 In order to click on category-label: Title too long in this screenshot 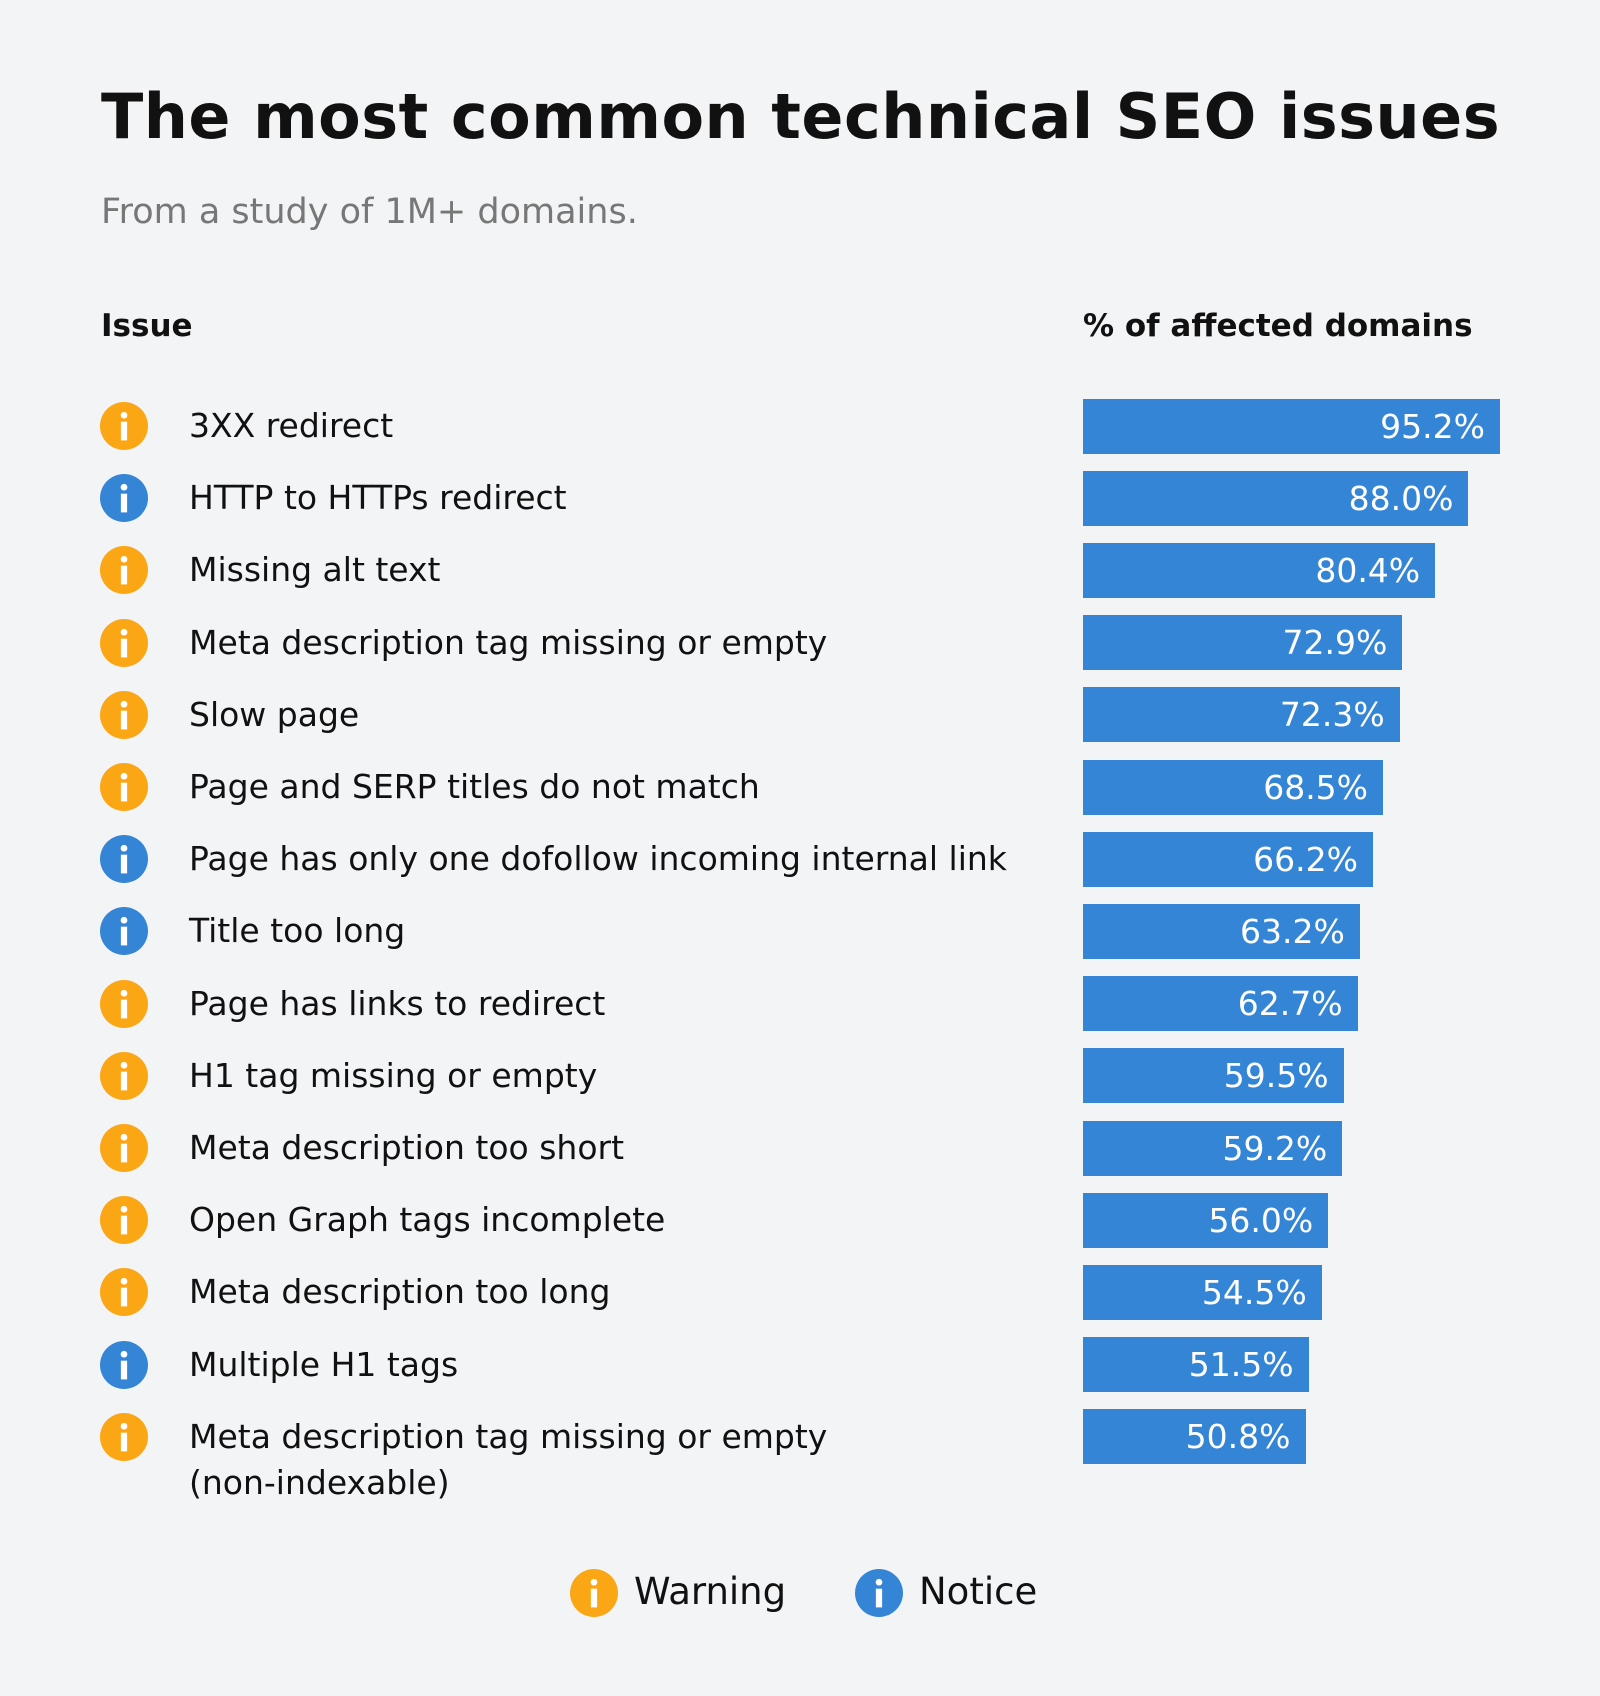, I will do `click(297, 931)`.